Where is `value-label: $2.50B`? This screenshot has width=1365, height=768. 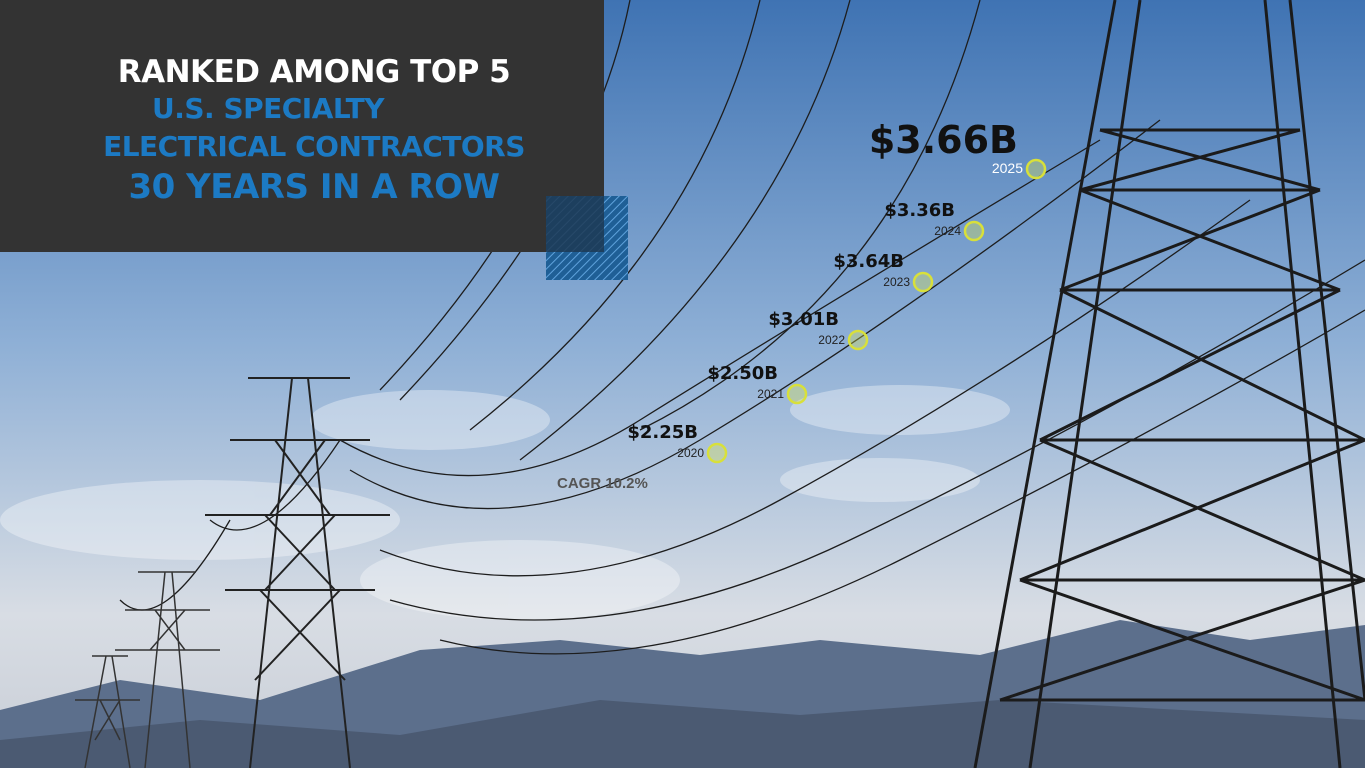
value-label: $2.50B is located at coordinates (742, 373).